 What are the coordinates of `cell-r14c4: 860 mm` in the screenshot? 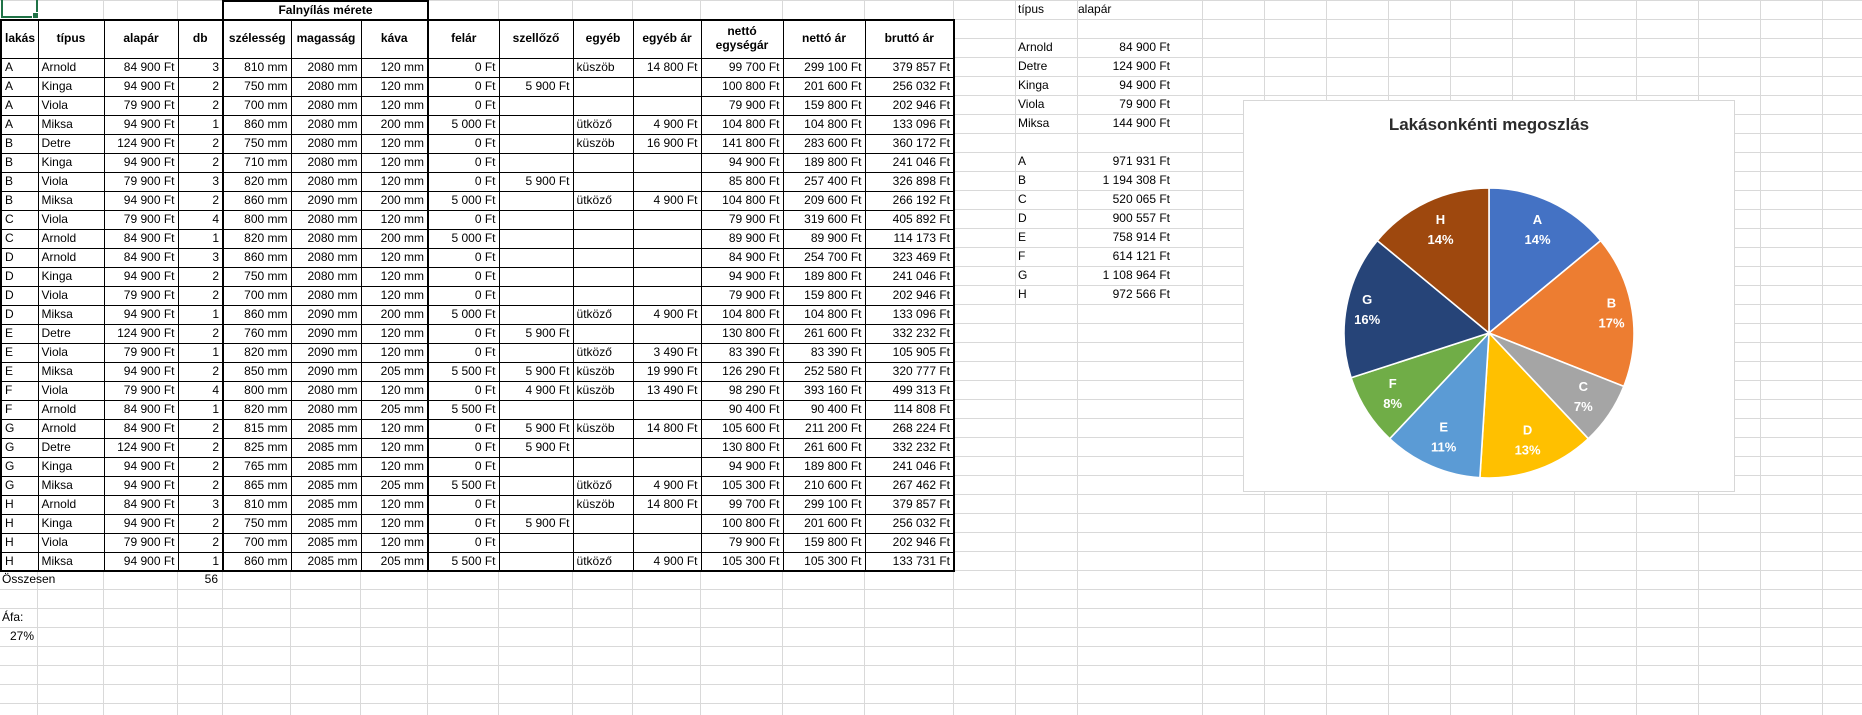 It's located at (257, 314).